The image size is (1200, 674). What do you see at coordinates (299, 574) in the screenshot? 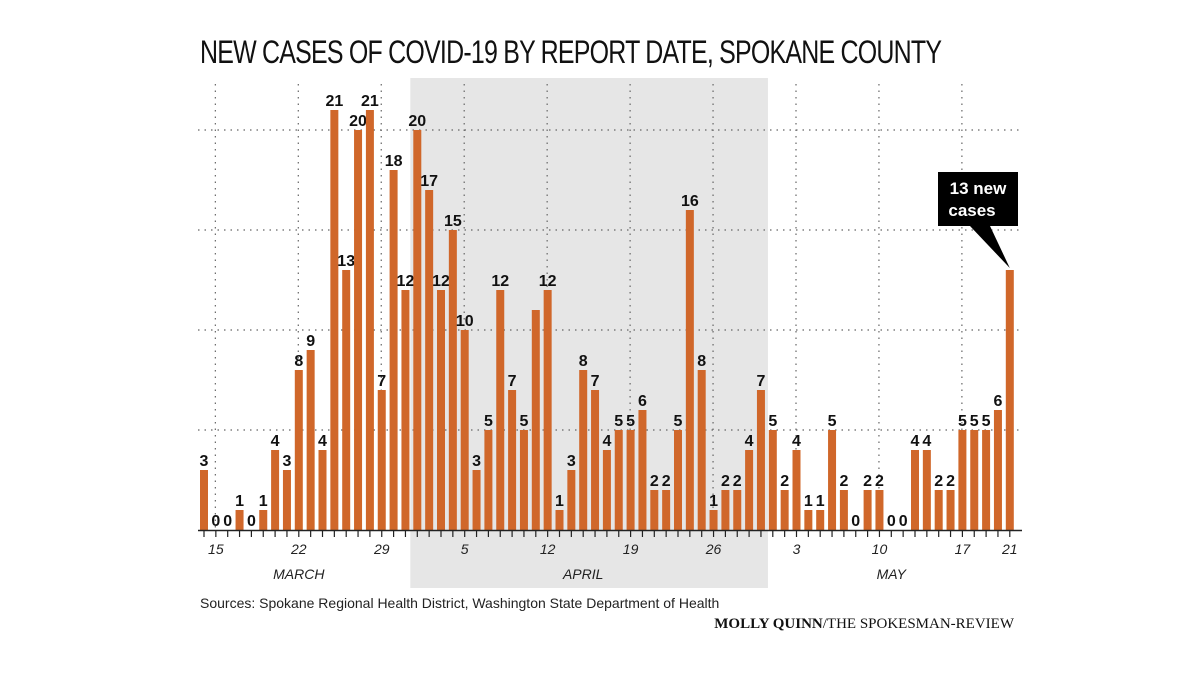
I see `month-label: MARCH` at bounding box center [299, 574].